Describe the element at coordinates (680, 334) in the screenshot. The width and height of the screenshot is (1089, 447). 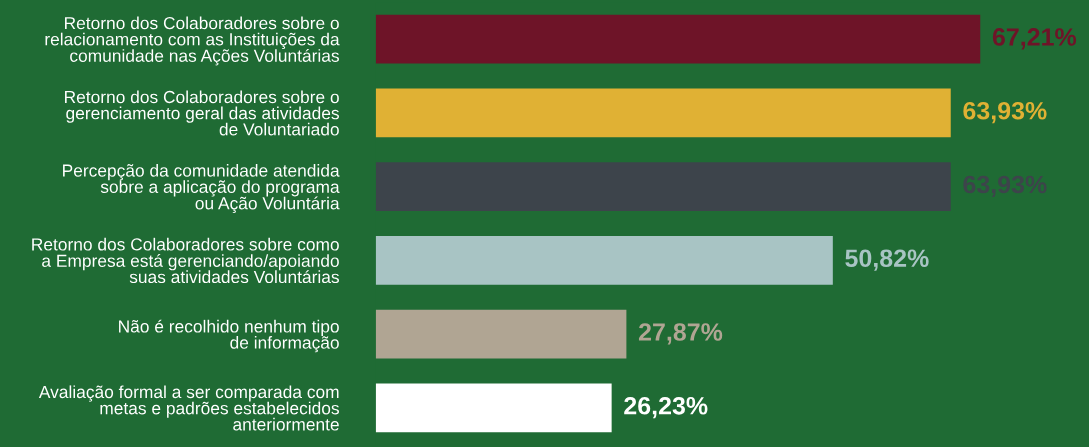
I see `data-label: 27,87%` at that location.